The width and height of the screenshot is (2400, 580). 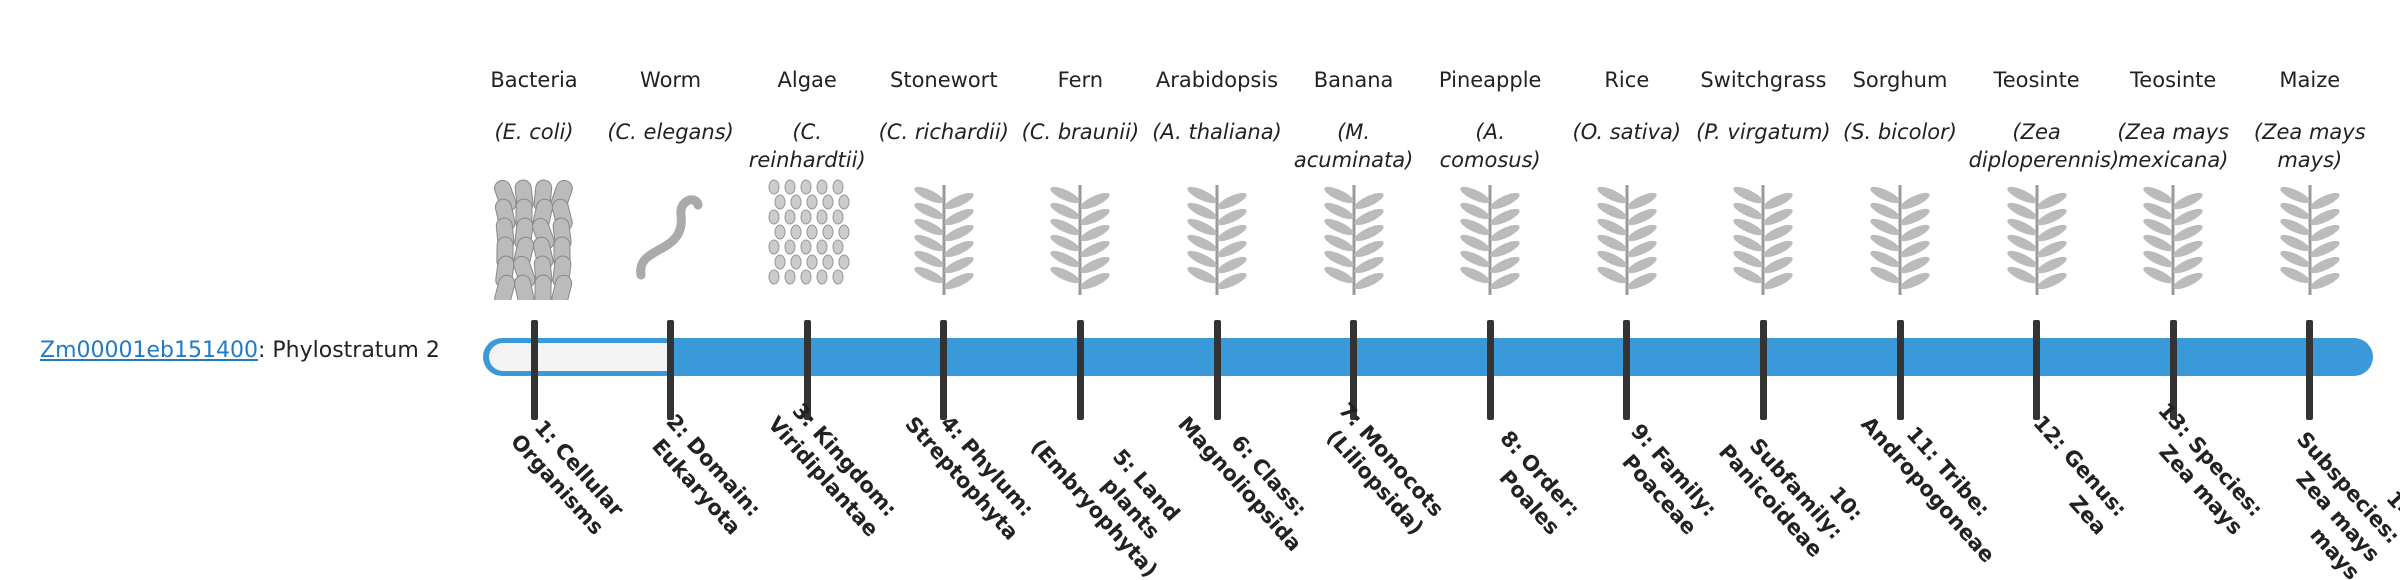 I want to click on stratum-label: 3: Kingdom: Viridiplantae, so click(x=832, y=470).